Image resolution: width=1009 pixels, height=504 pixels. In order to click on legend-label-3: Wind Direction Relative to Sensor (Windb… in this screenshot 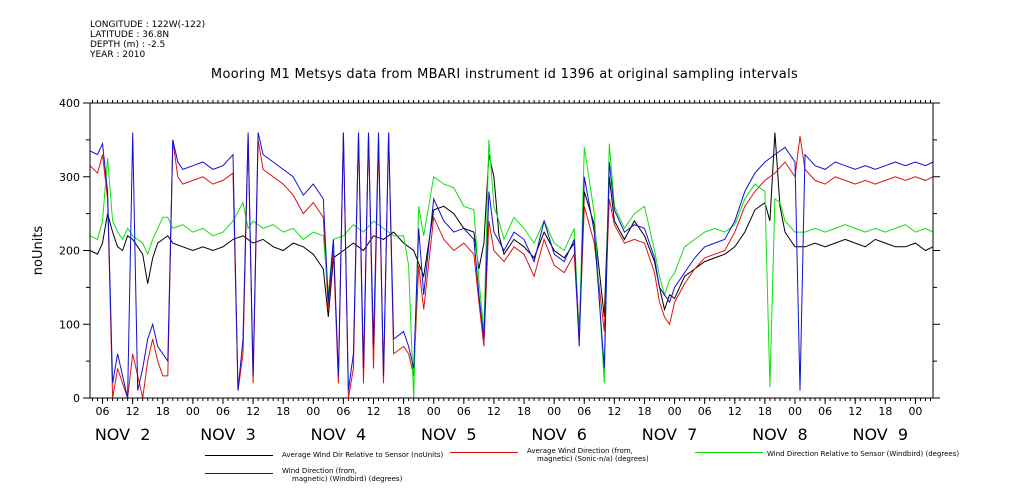, I will do `click(863, 454)`.